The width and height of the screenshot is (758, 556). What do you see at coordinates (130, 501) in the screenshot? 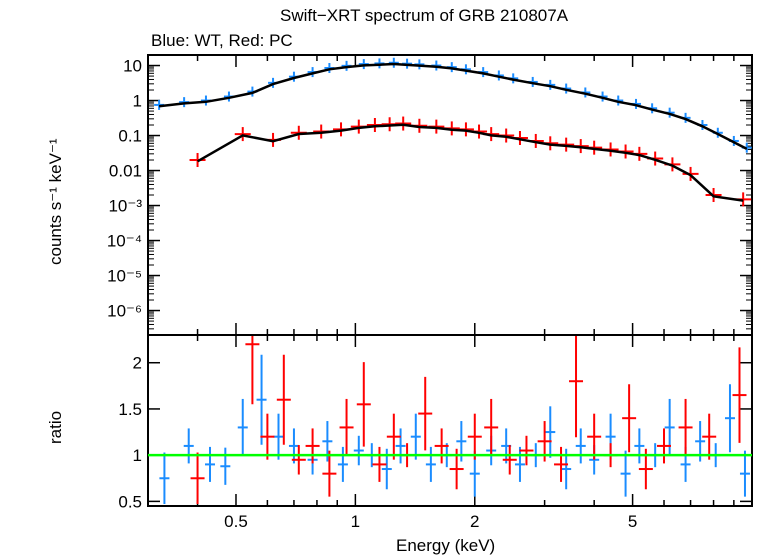
I see `ratio-y-tick-label: 0.5` at bounding box center [130, 501].